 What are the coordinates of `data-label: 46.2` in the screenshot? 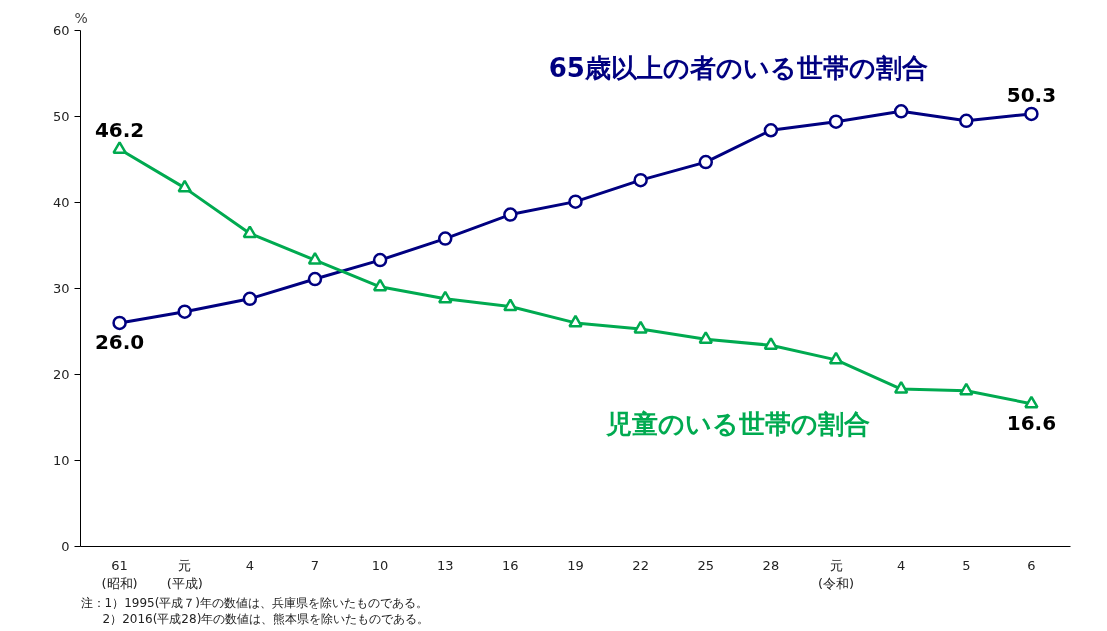 It's located at (119, 130).